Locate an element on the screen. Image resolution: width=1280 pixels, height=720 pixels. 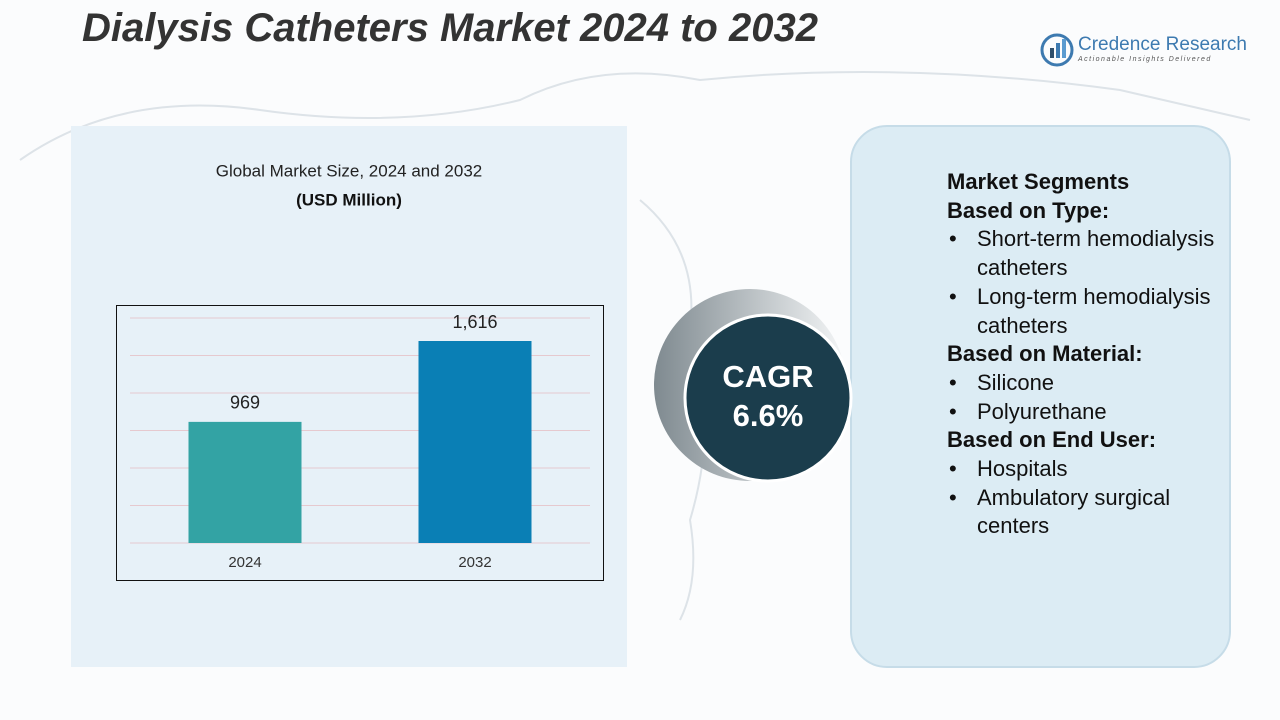
segment-list: SiliconePolyurethane is located at coordinates (1082, 397).